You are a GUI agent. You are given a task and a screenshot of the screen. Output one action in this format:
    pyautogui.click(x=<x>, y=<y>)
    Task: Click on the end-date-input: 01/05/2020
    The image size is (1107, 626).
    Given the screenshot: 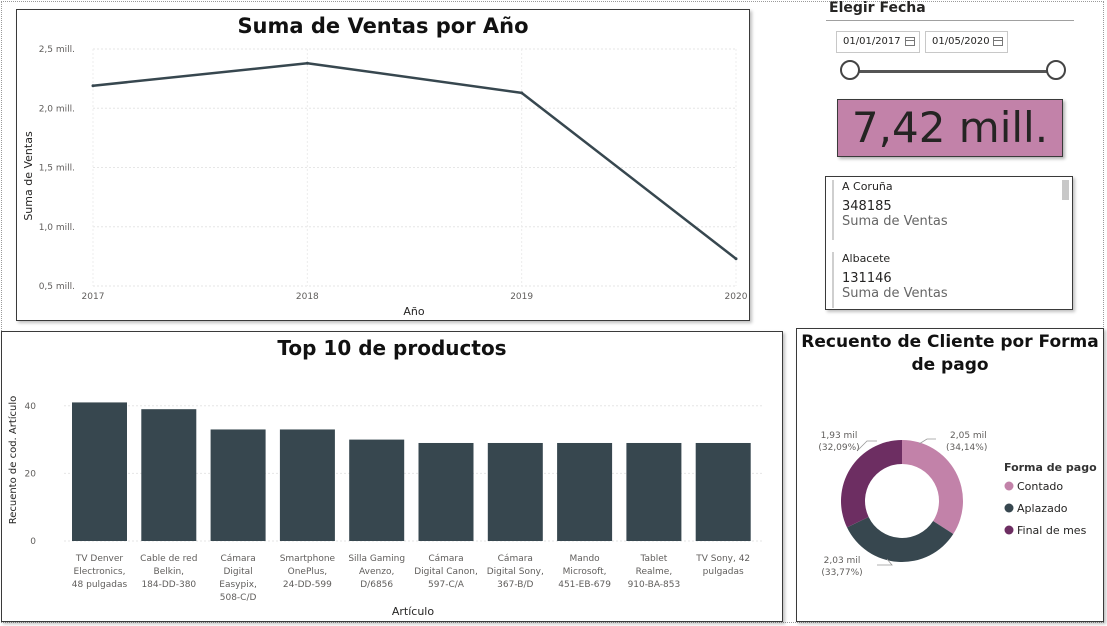 What is the action you would take?
    pyautogui.click(x=966, y=42)
    